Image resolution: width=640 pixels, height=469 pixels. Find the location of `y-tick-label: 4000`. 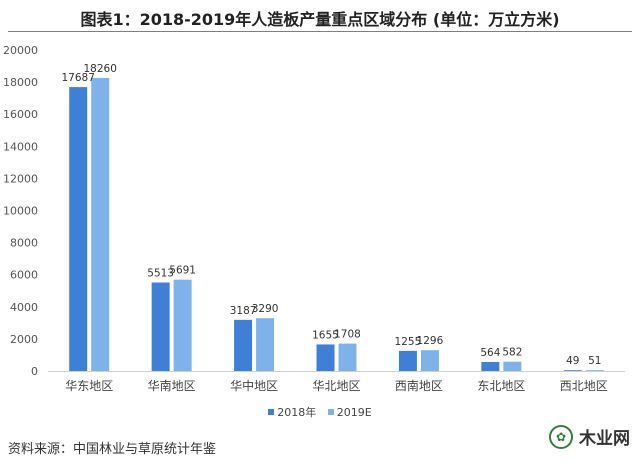

y-tick-label: 4000 is located at coordinates (24, 307).